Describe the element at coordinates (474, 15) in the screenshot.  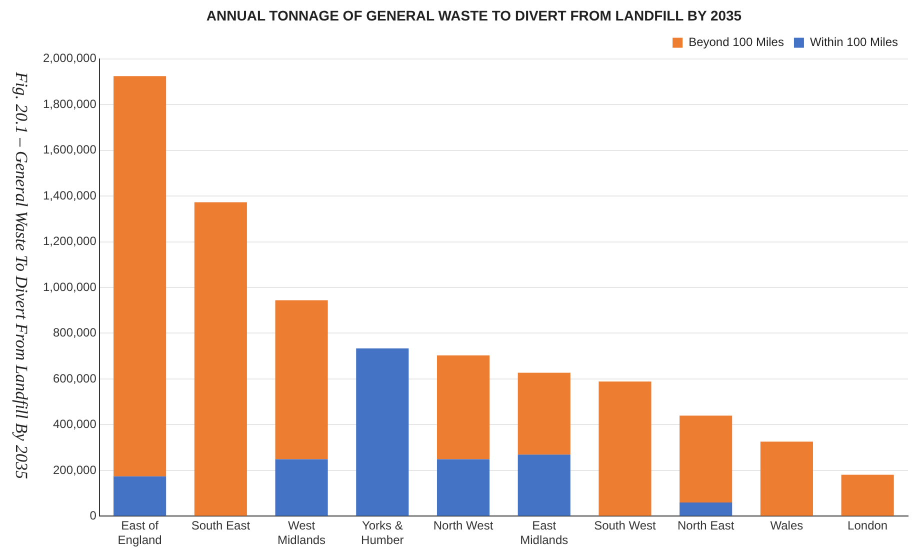
I see `chart-title: ANNUAL TONNAGE OF GENERAL WASTE TO DIVERT FROM LANDFILL BY 2035` at that location.